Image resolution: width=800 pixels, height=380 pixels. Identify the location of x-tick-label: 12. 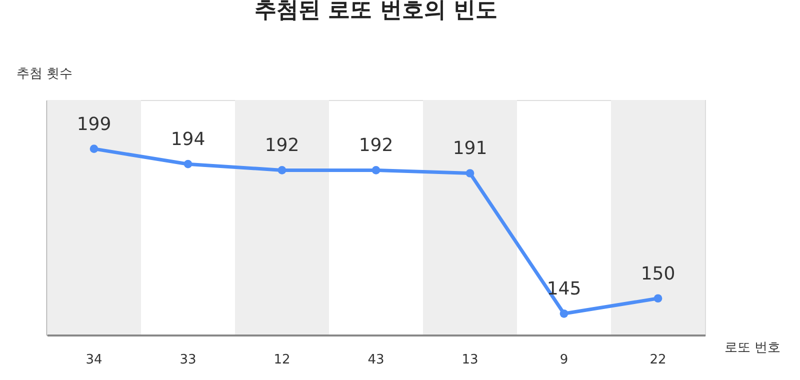
(282, 360).